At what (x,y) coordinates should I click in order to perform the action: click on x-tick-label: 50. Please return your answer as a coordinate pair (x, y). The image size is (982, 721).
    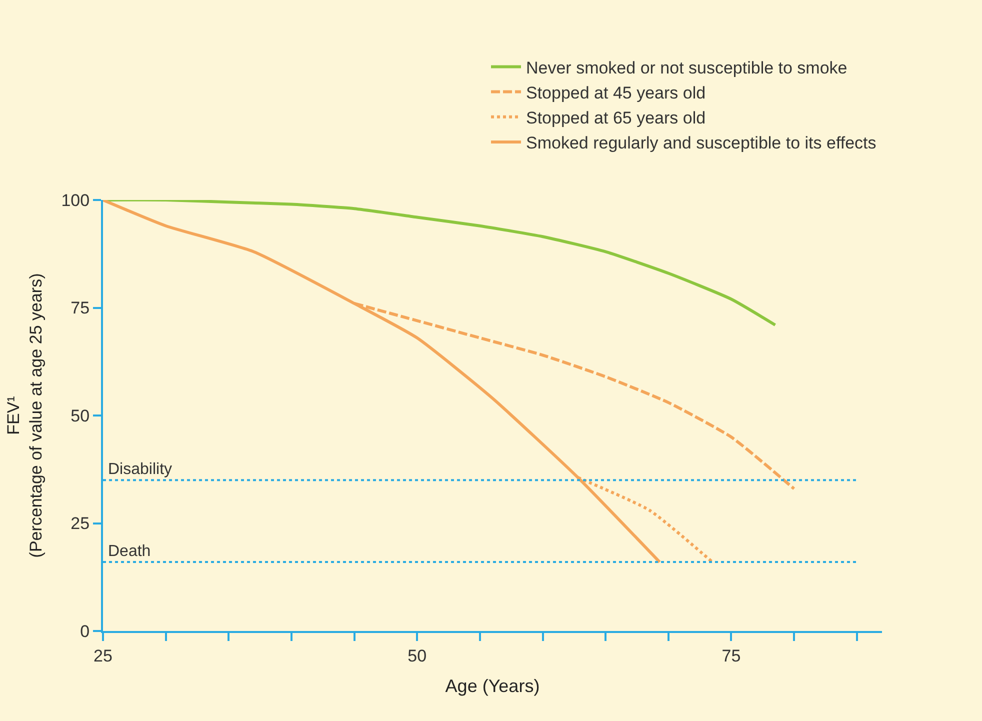
    Looking at the image, I should click on (417, 656).